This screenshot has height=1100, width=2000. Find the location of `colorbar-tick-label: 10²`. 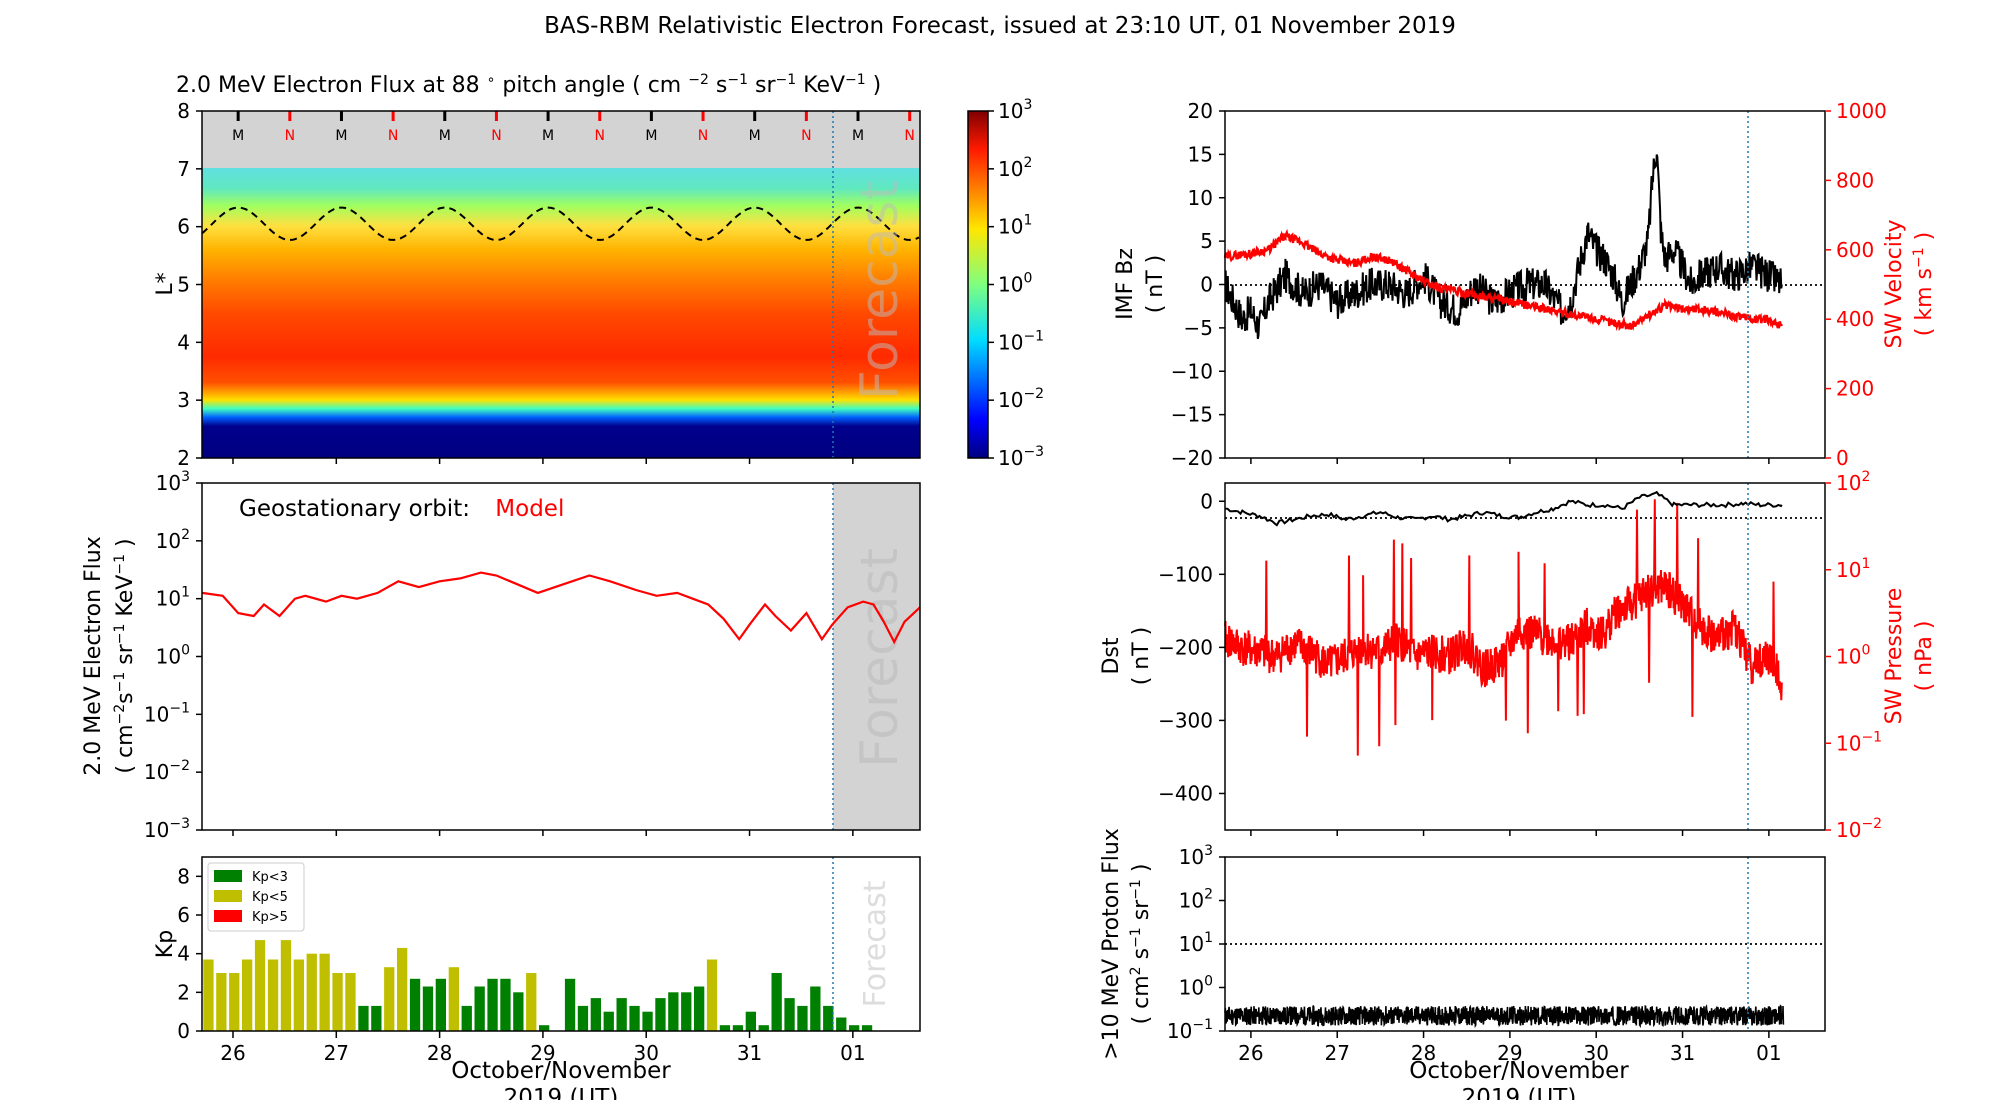

colorbar-tick-label: 10² is located at coordinates (1015, 168).